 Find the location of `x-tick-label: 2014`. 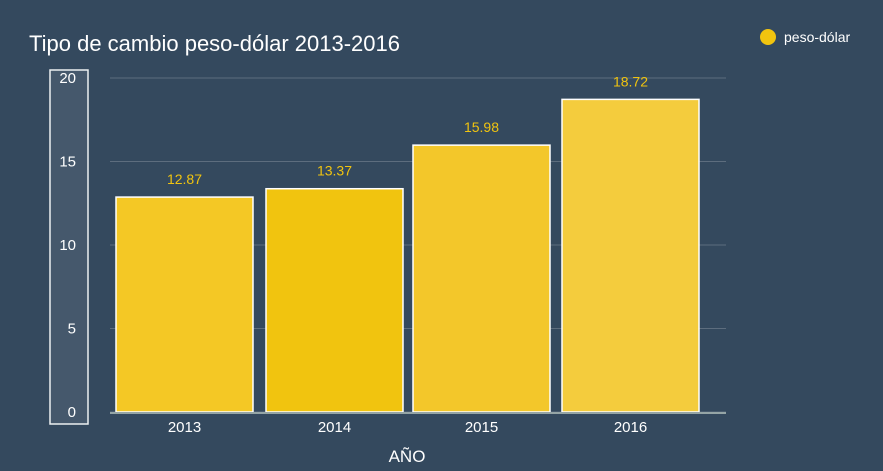

x-tick-label: 2014 is located at coordinates (334, 427).